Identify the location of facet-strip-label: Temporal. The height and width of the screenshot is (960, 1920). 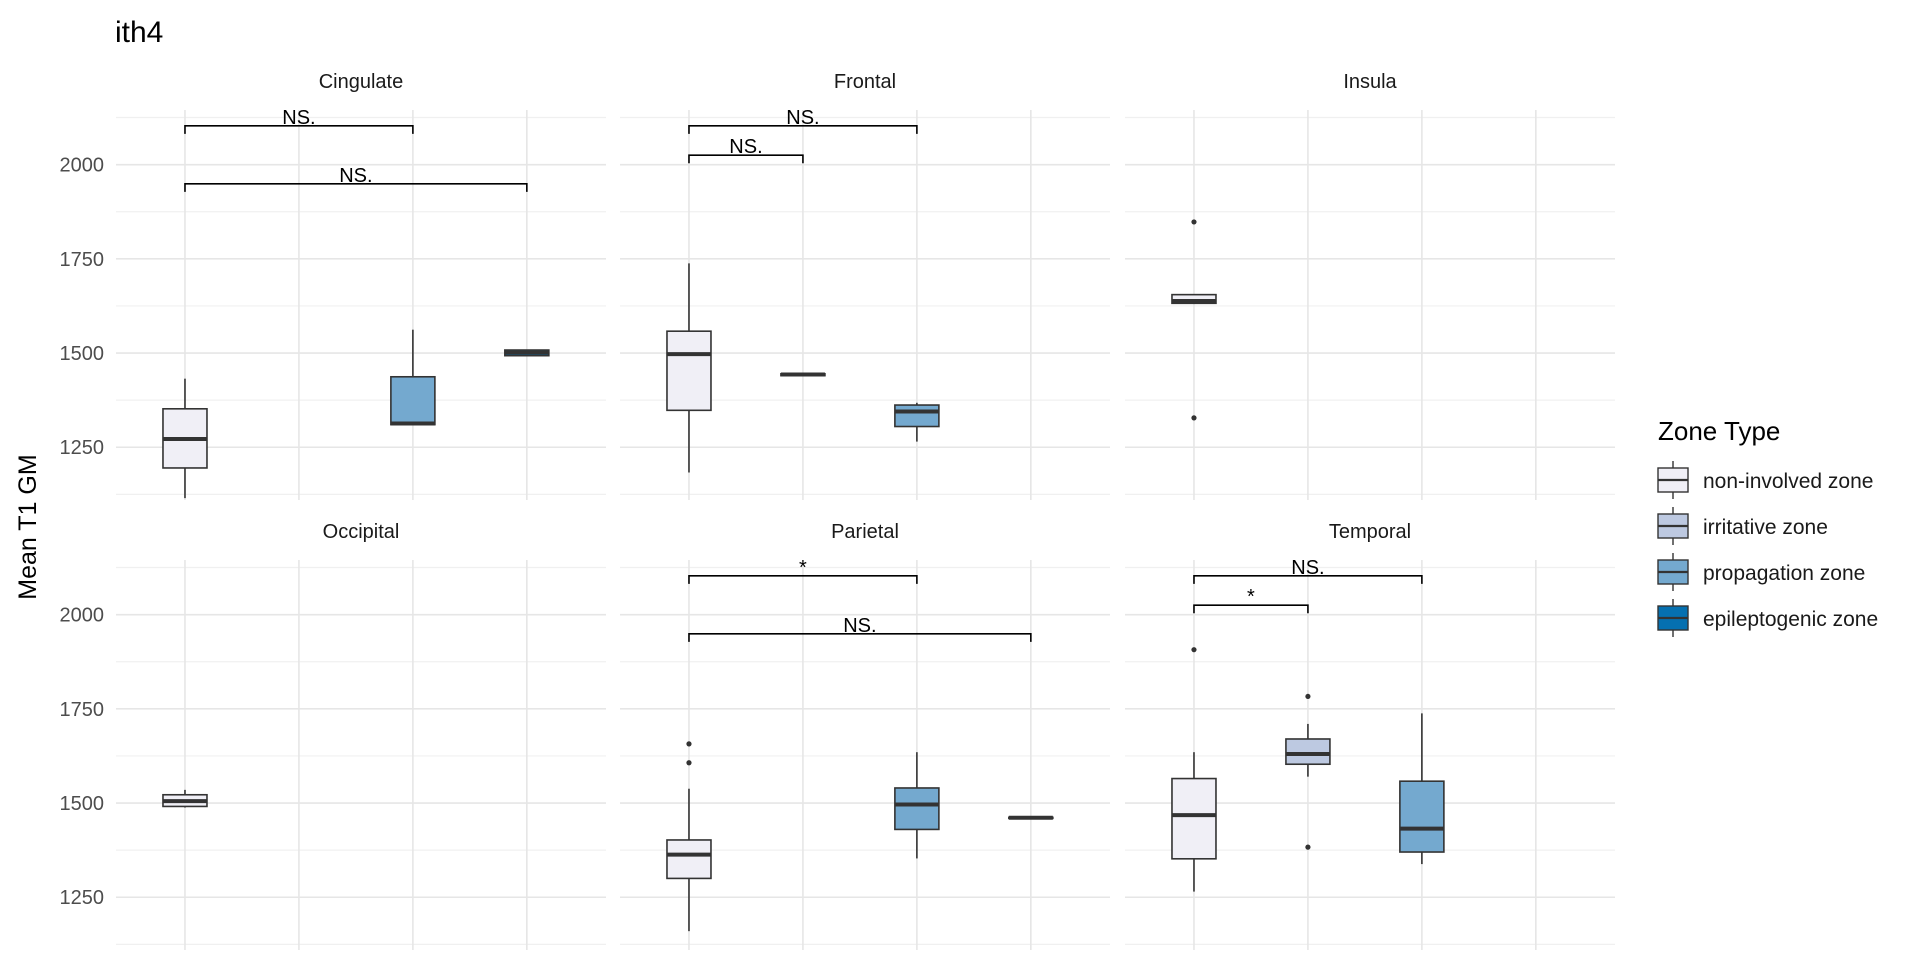
(1370, 532).